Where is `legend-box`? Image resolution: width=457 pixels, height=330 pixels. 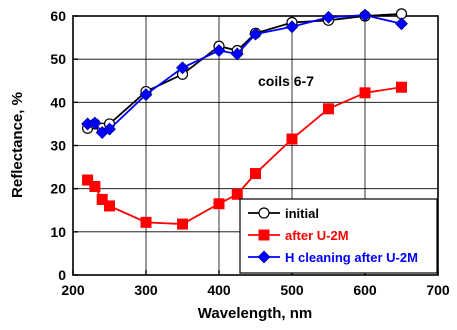 legend-box is located at coordinates (338, 236).